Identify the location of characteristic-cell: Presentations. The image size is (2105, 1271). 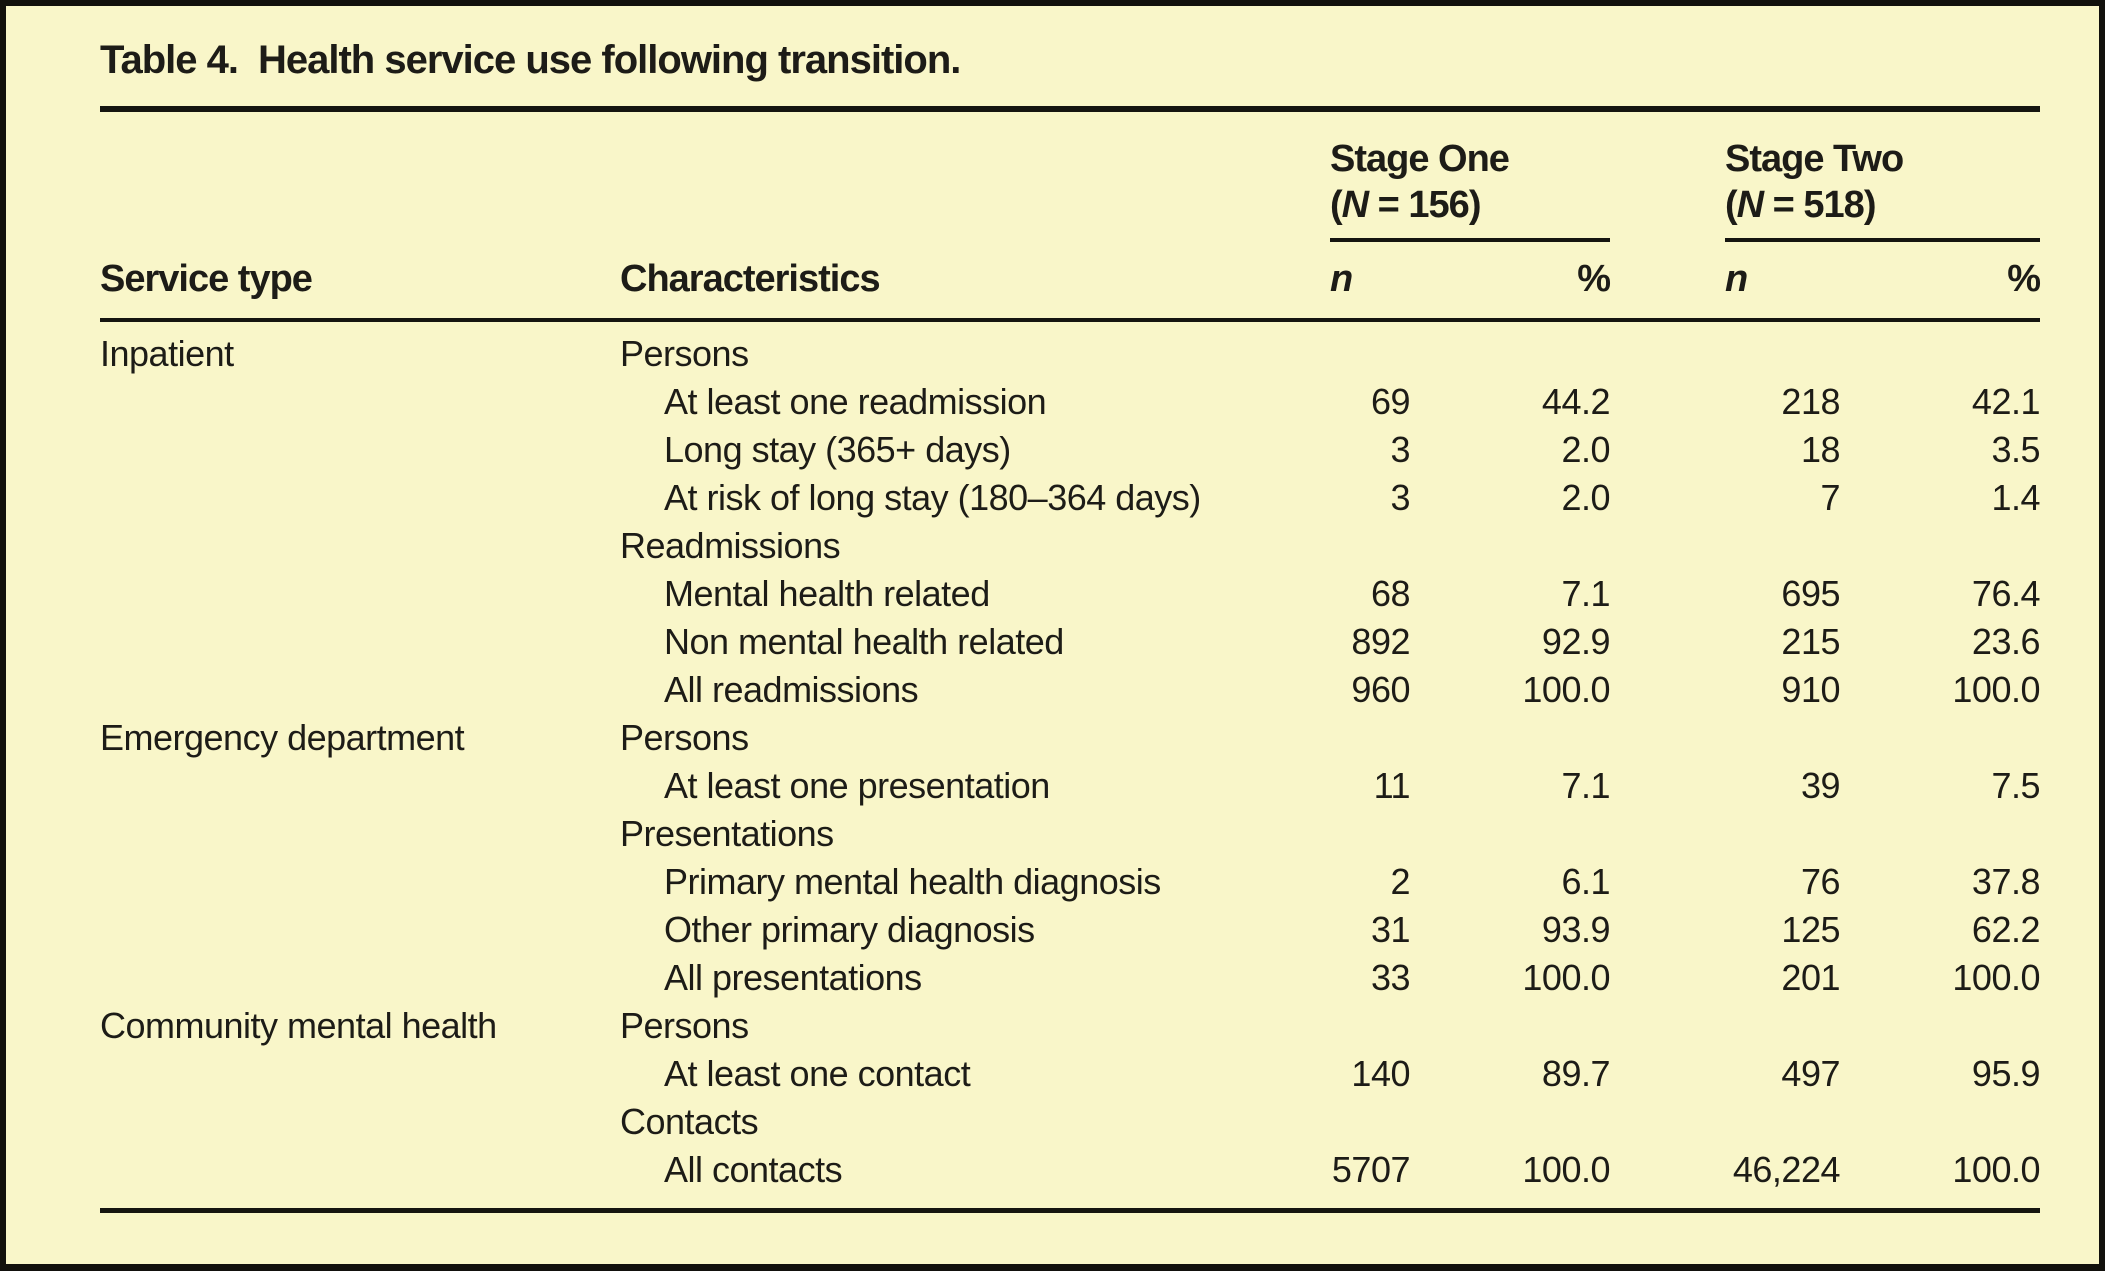
(727, 833).